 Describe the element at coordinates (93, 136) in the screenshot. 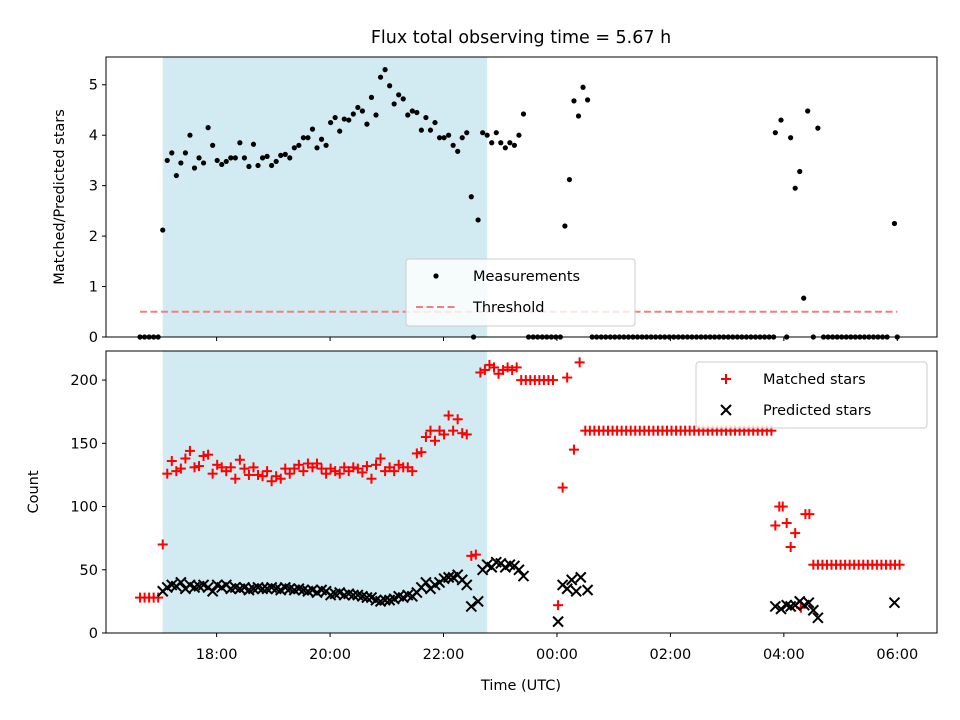

I see `y-tick-label: 4` at that location.